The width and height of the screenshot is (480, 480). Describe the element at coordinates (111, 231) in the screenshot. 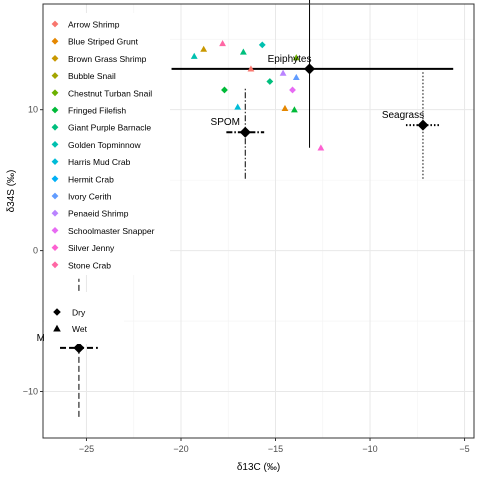

I see `legend-label: Schoolmaster Snapper` at that location.